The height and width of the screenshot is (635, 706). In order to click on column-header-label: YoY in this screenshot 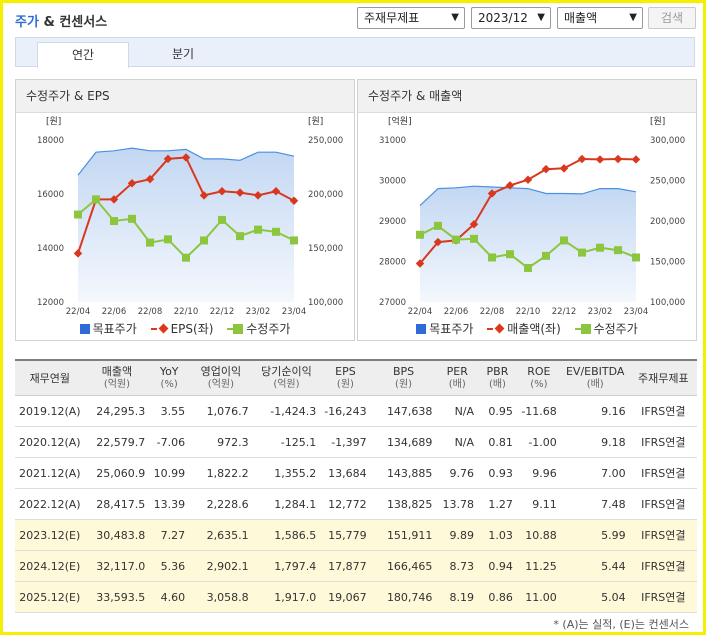, I will do `click(169, 371)`.